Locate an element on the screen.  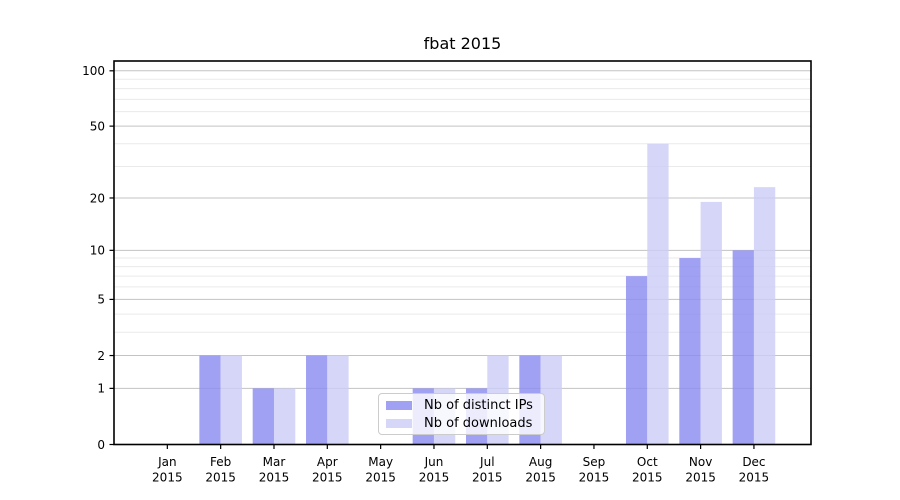
x-tick-label-month: Apr is located at coordinates (327, 462).